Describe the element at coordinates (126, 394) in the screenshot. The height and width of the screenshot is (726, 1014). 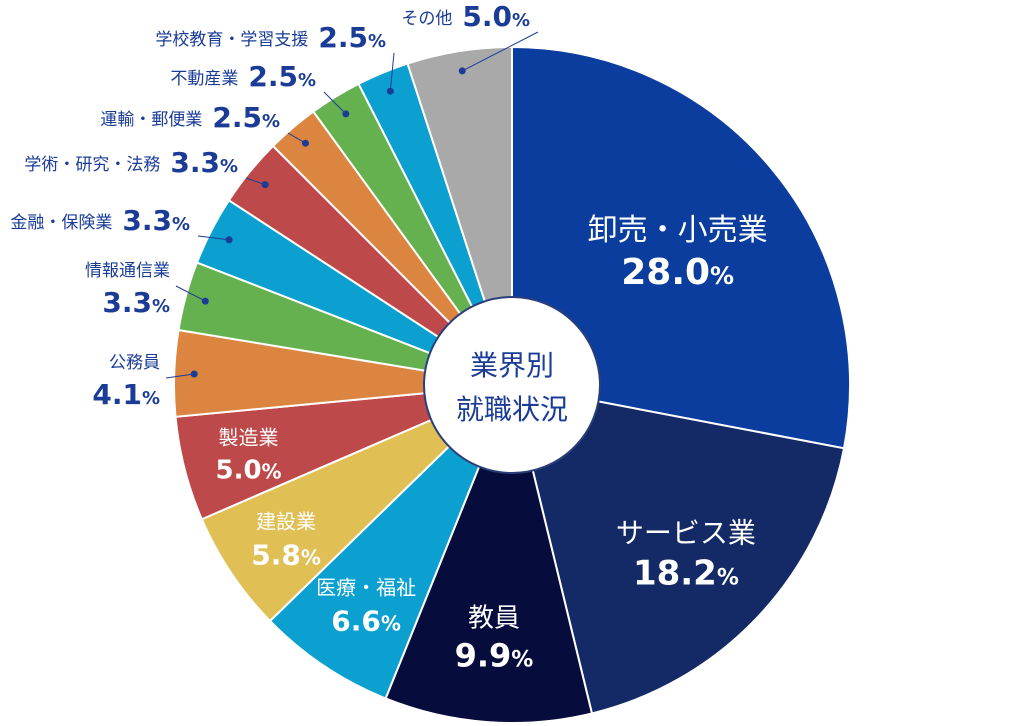
I see `slice-value-label-6: 4.1%` at that location.